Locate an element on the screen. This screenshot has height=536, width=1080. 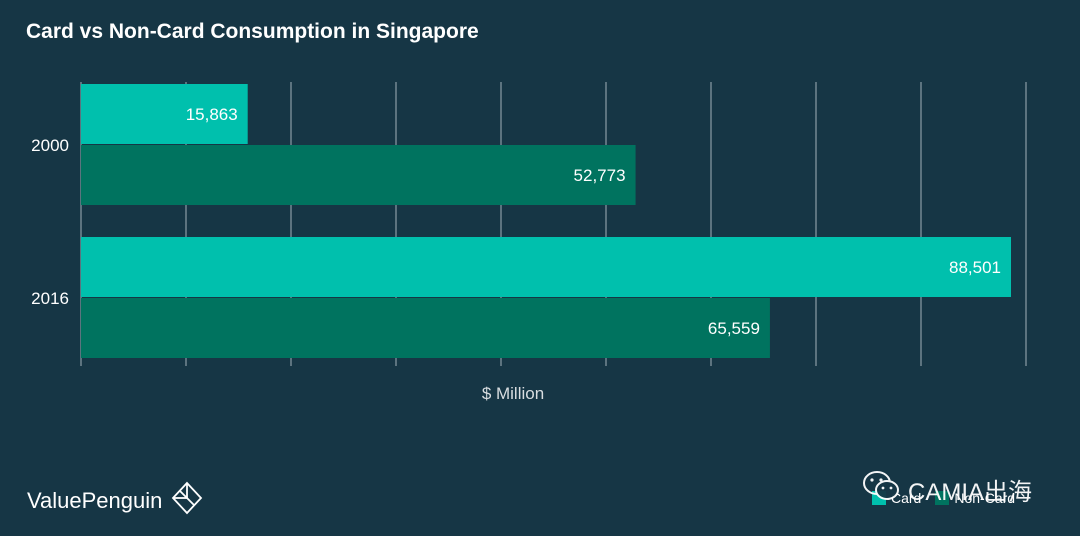
legend-swatch-non-card is located at coordinates (942, 498).